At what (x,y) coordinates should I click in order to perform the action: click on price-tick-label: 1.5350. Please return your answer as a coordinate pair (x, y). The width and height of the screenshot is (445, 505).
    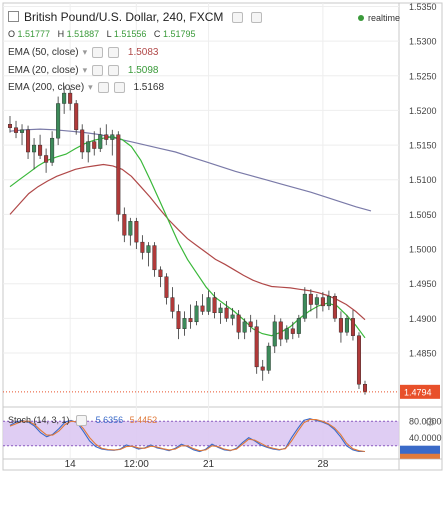
    Looking at the image, I should click on (423, 7).